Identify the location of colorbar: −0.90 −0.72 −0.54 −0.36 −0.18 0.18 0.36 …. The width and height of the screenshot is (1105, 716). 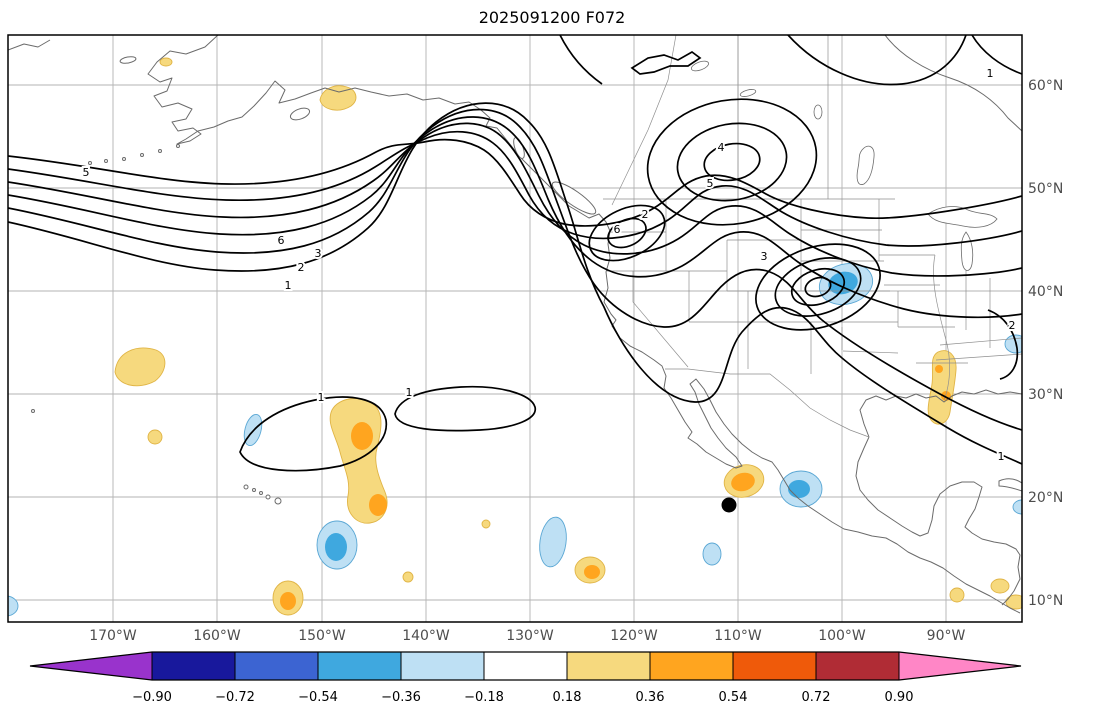
(525, 678).